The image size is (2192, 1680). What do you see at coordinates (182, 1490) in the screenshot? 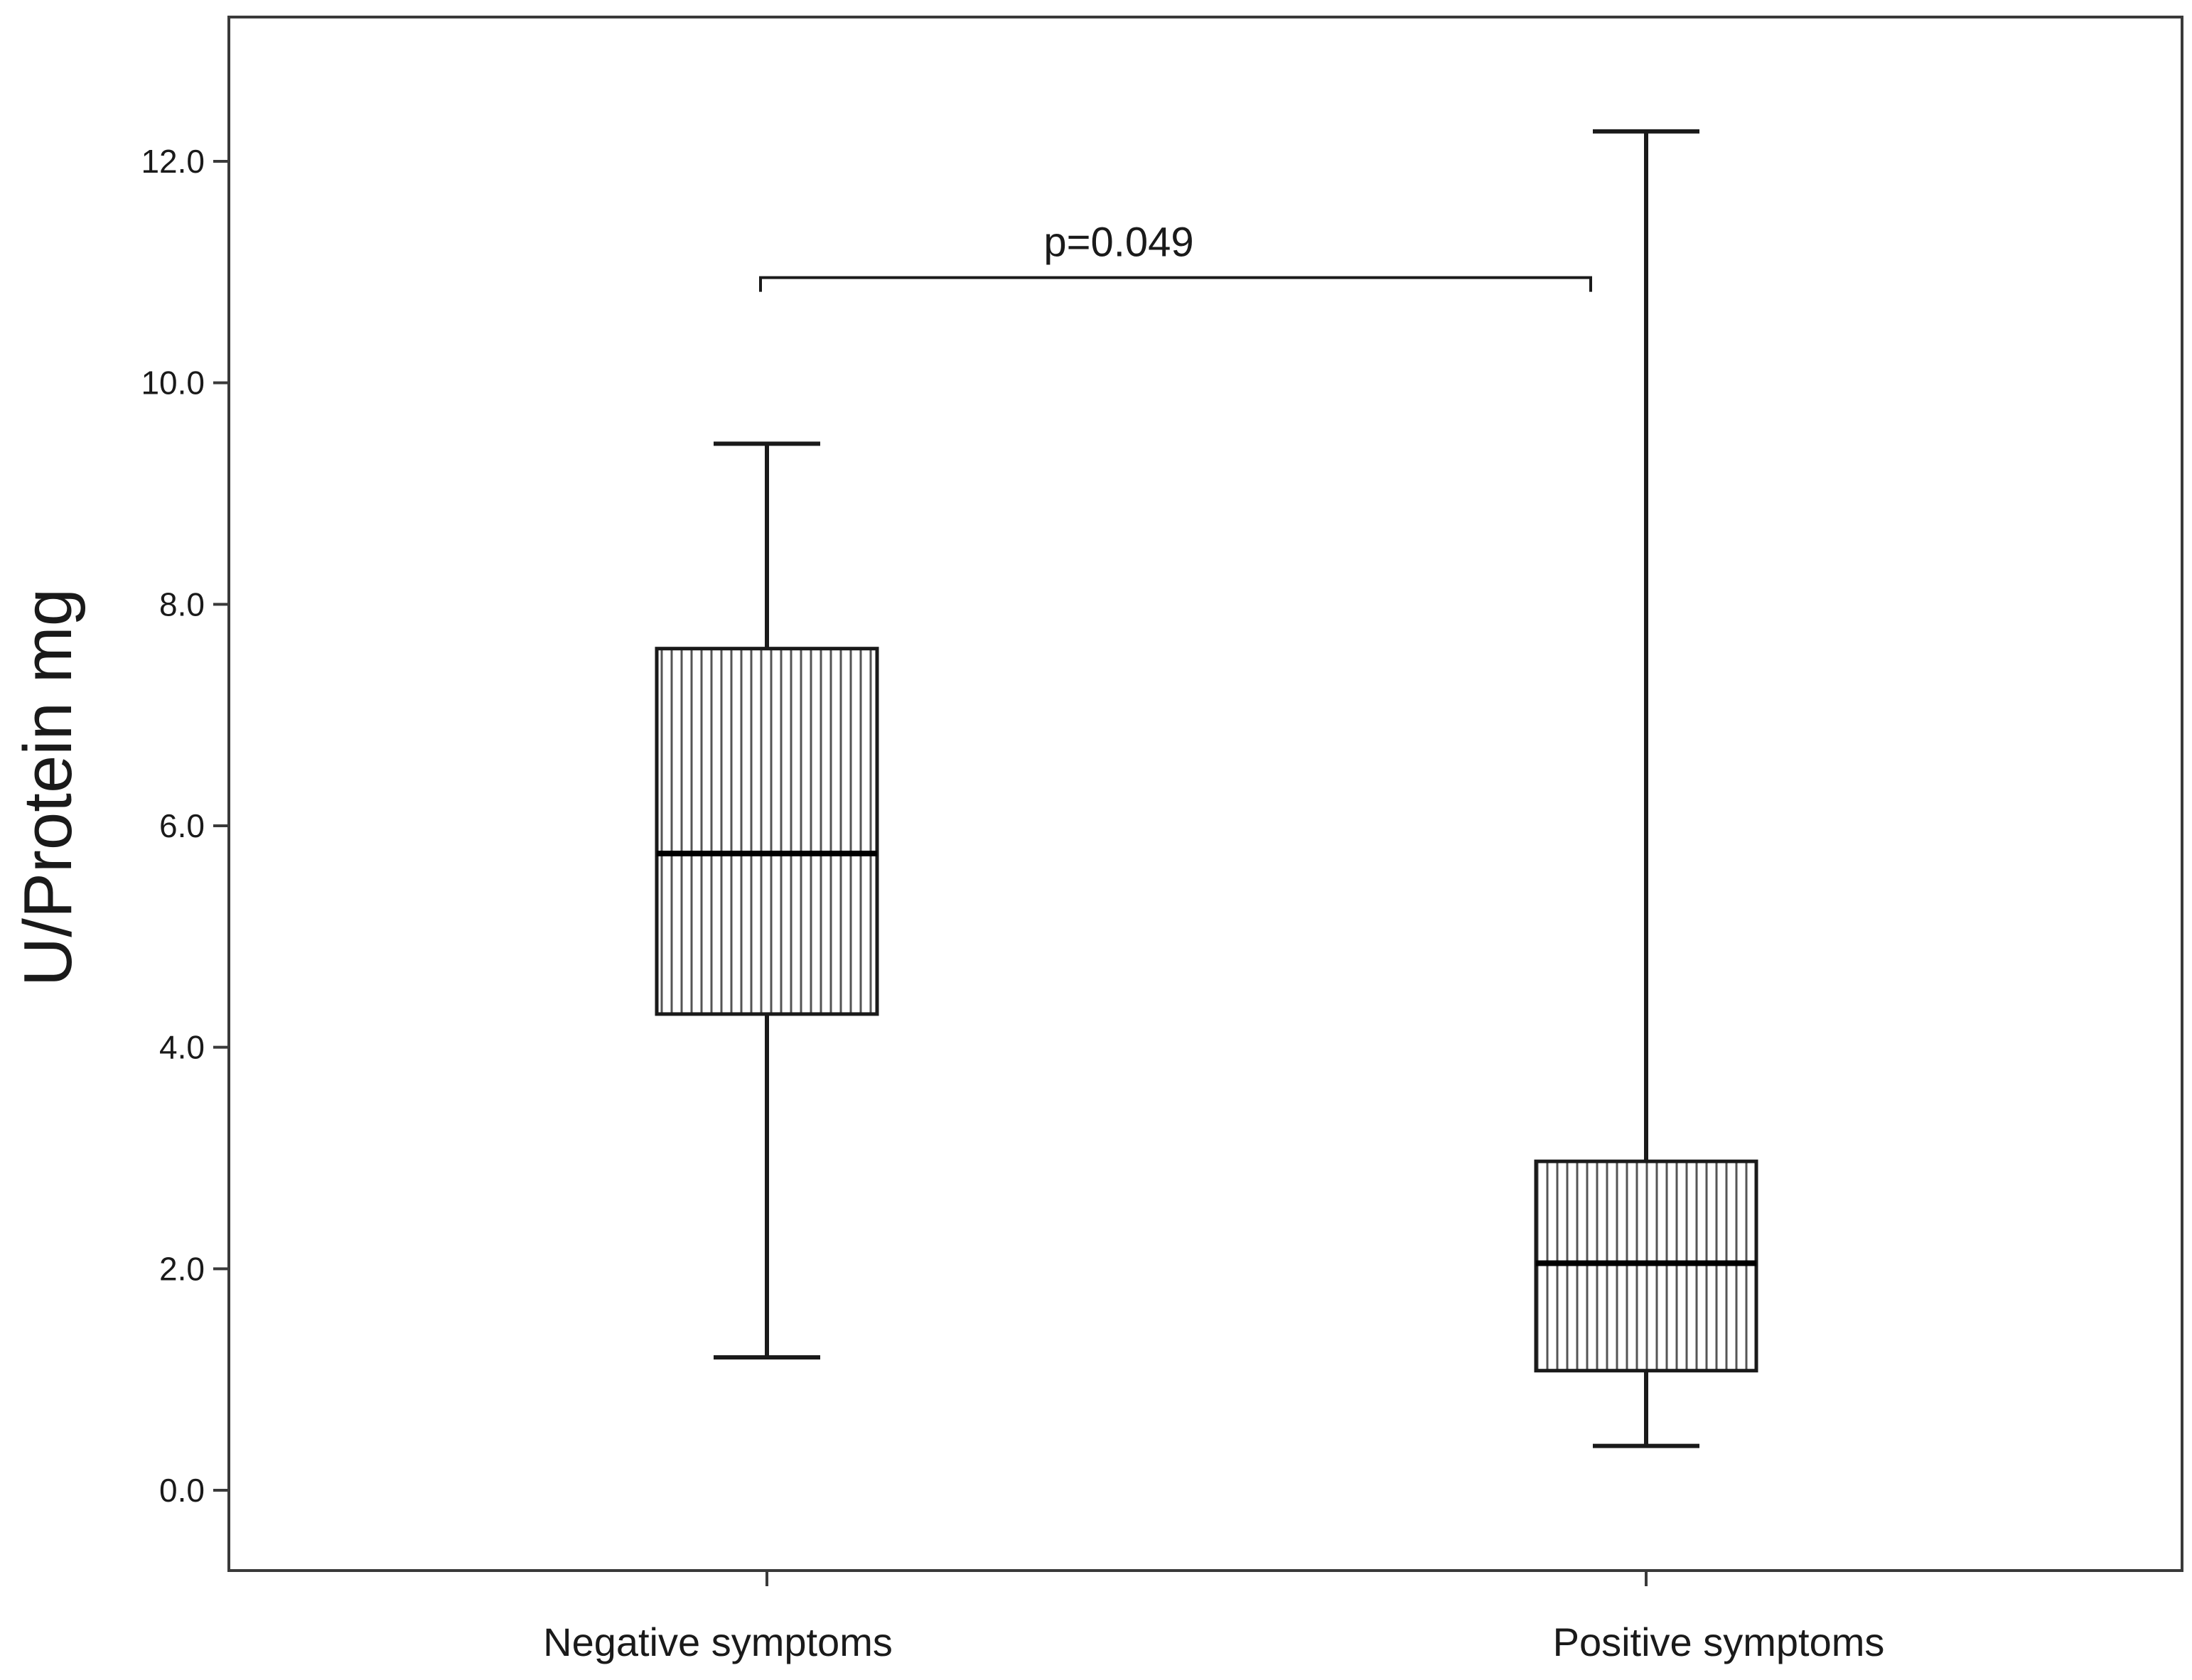
I see `y-tick-label: 0.0` at bounding box center [182, 1490].